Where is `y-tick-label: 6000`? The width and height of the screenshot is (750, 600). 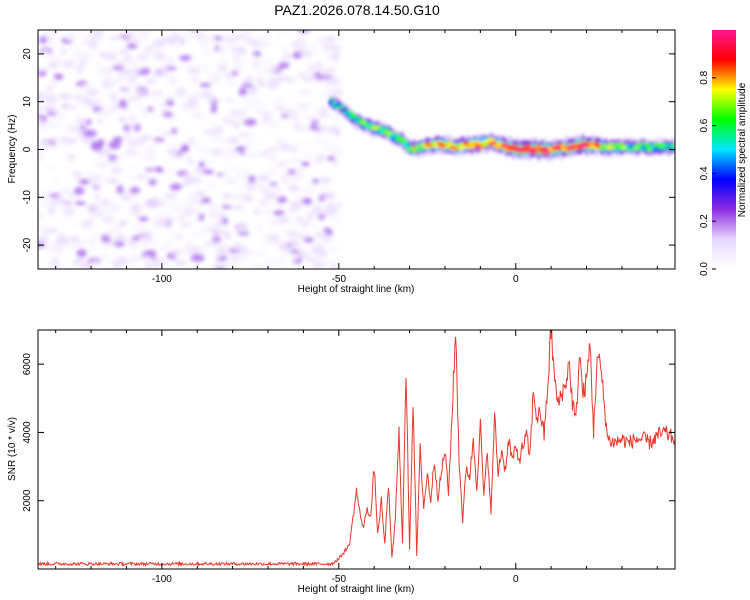
y-tick-label: 6000 is located at coordinates (27, 364).